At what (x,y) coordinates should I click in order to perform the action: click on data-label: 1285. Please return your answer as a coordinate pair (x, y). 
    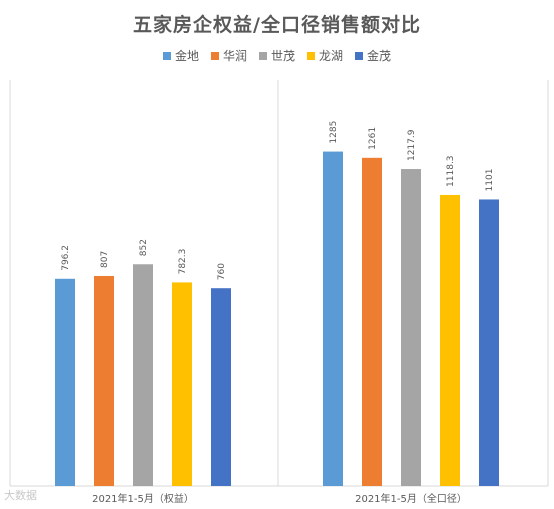
    Looking at the image, I should click on (334, 132).